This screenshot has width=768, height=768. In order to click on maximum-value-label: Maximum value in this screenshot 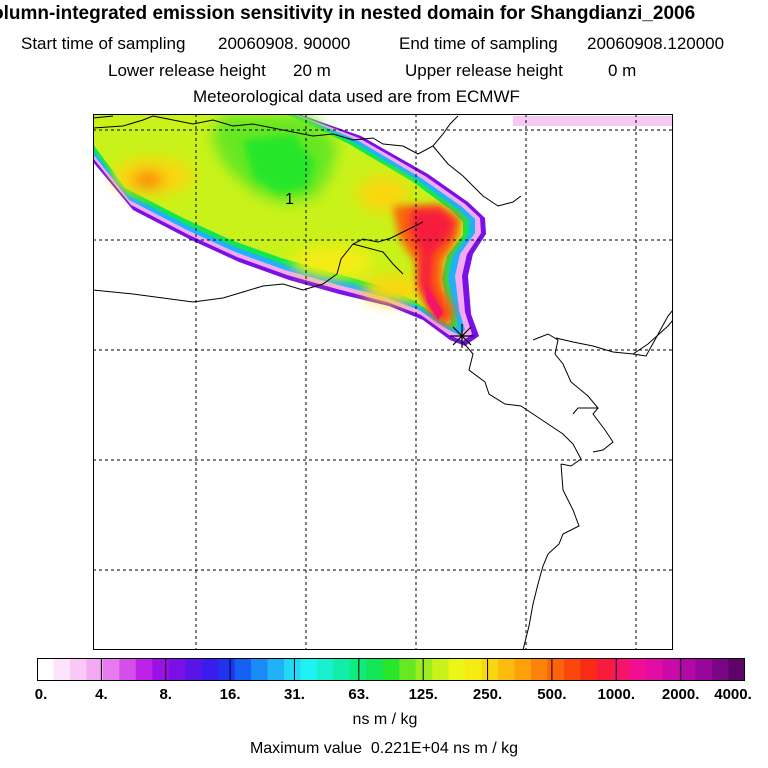, I will do `click(305, 748)`.